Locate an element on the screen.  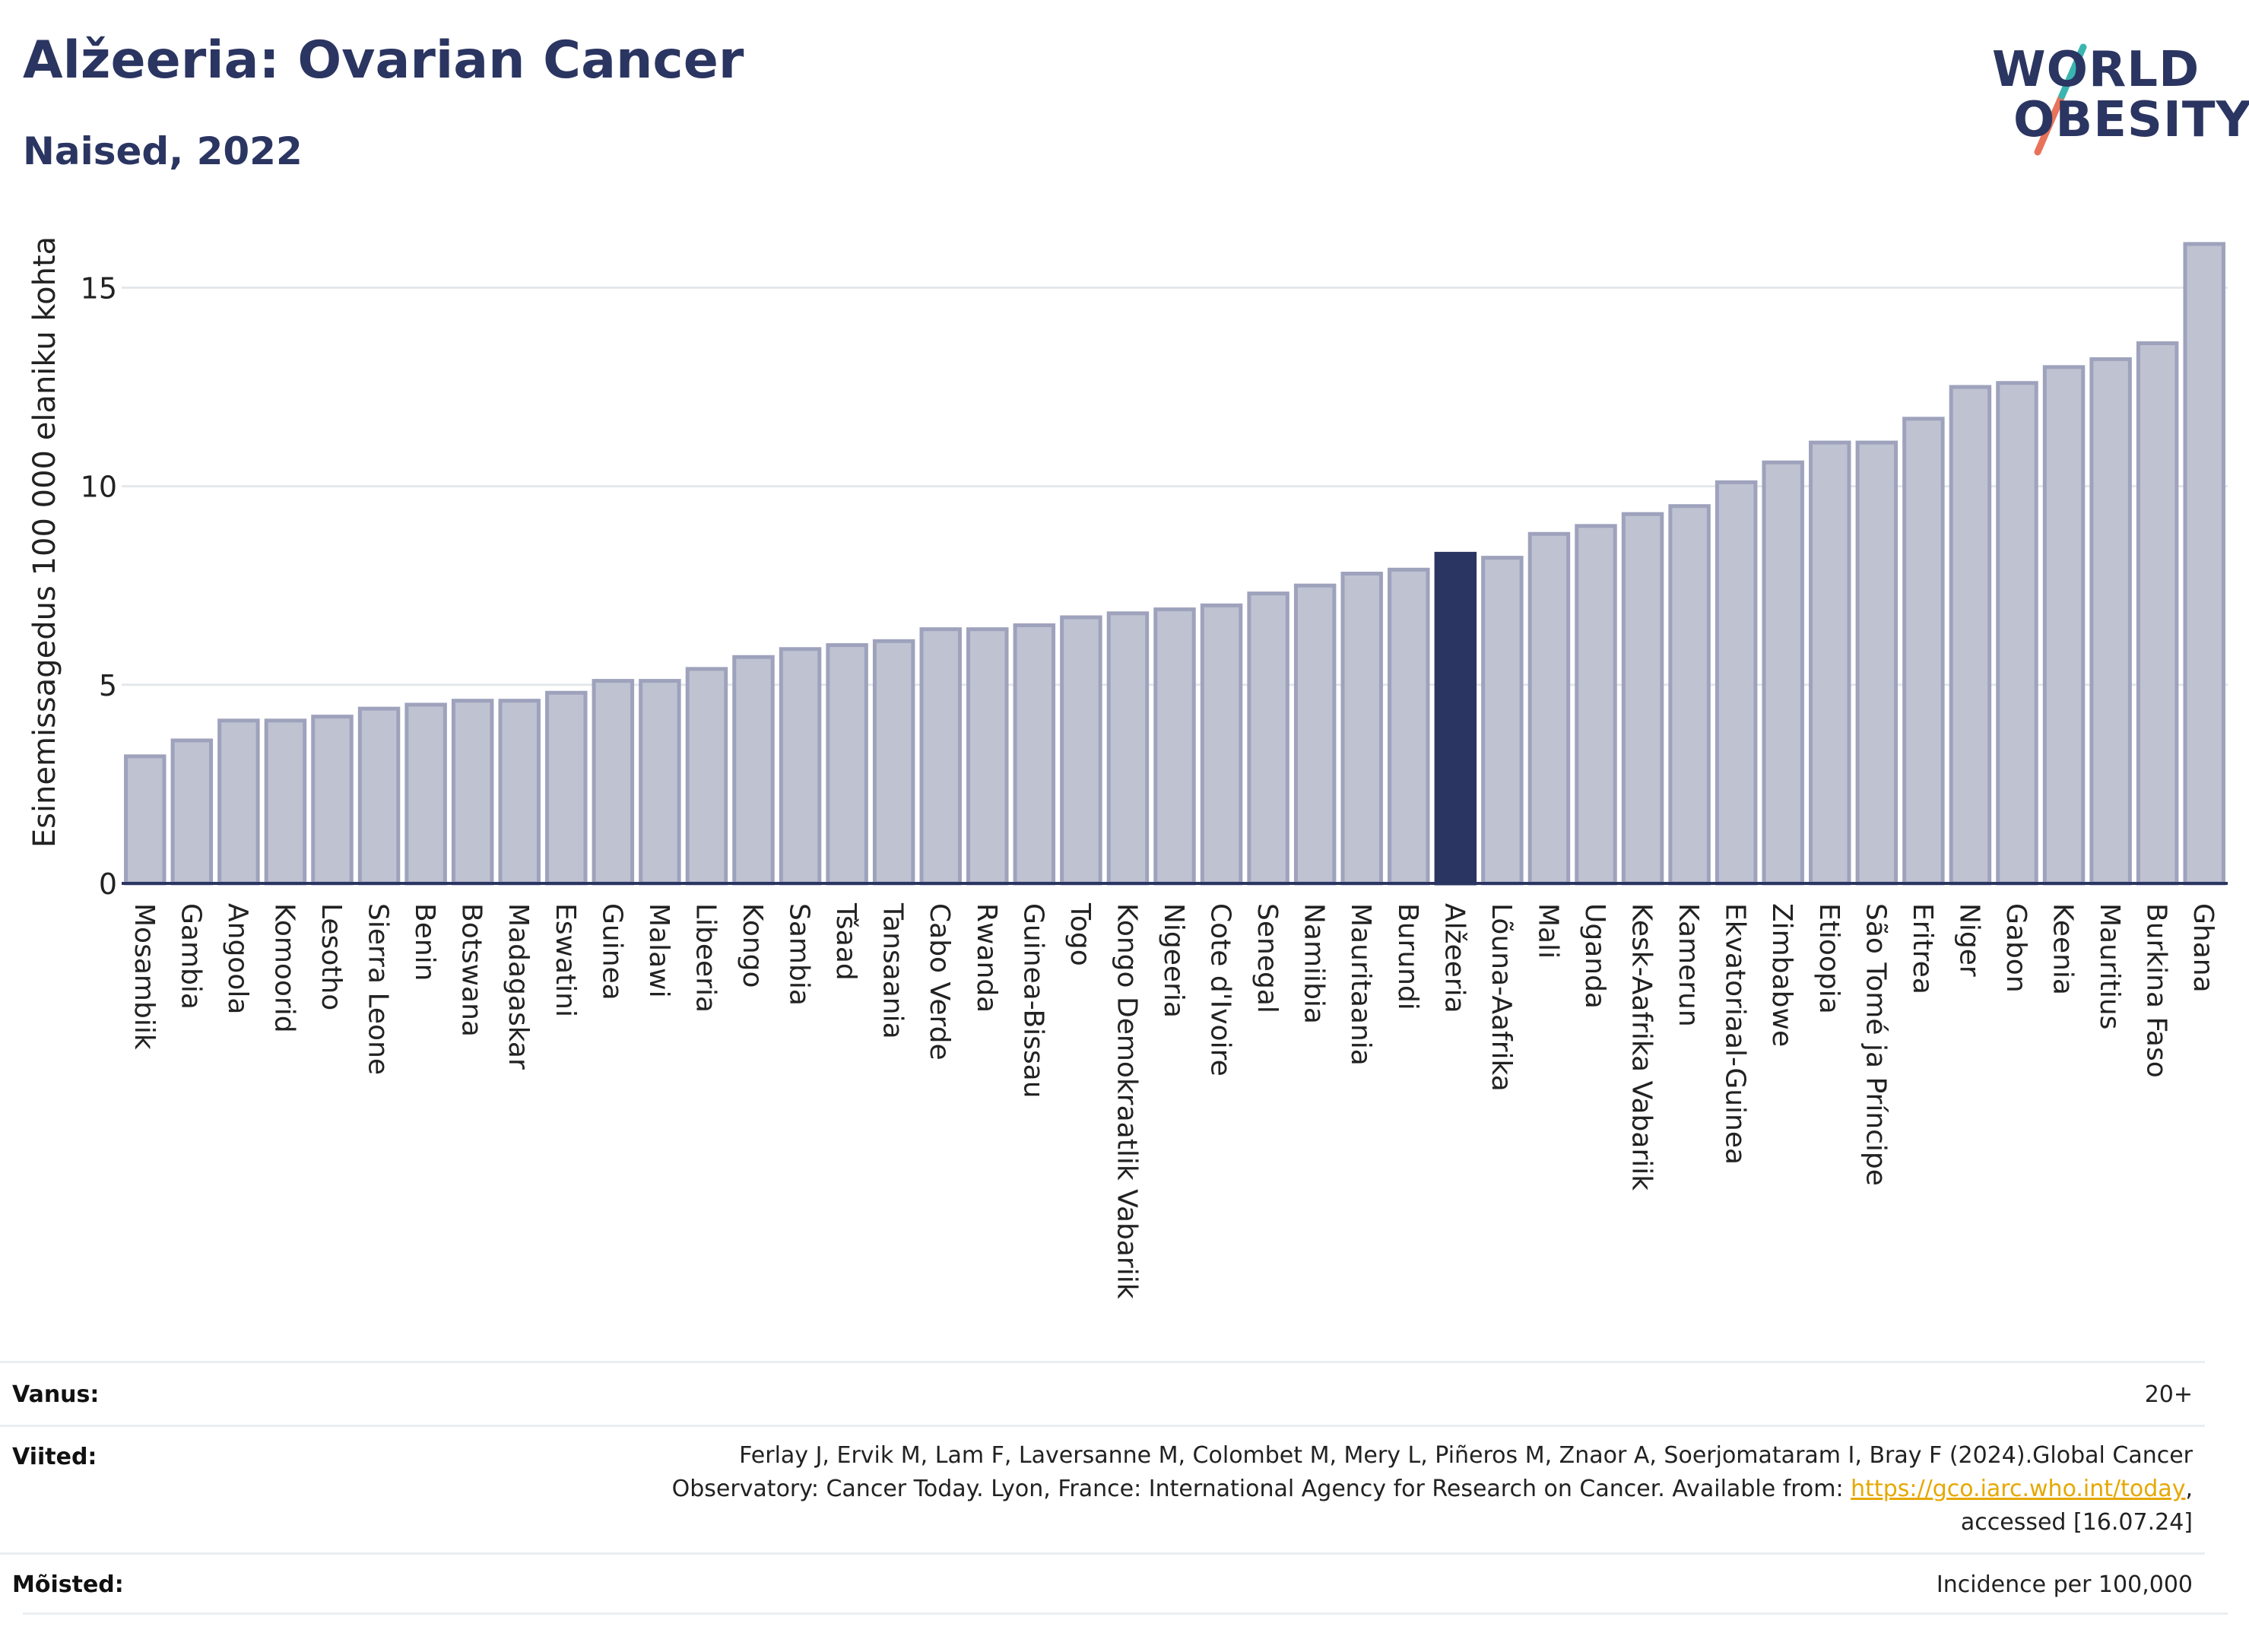
x-tick-label: Burkina Faso is located at coordinates (2156, 990).